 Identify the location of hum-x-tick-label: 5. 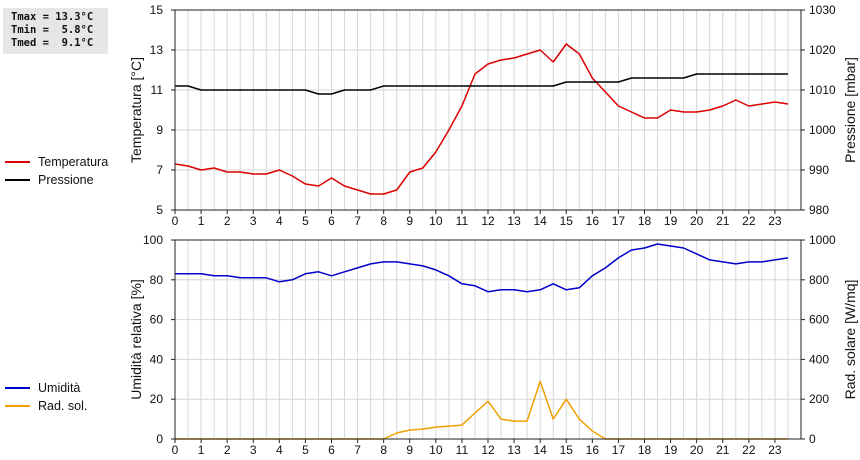
(305, 450).